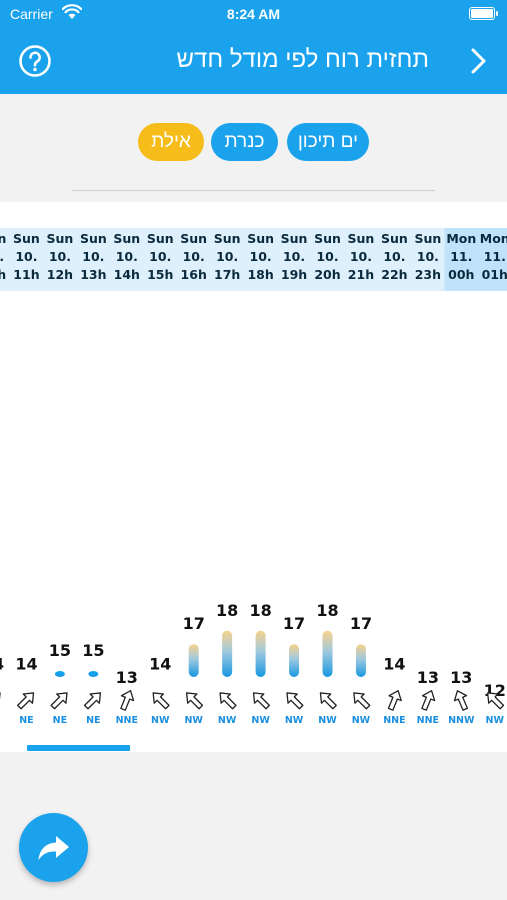 The height and width of the screenshot is (900, 507). What do you see at coordinates (302, 59) in the screenshot?
I see `page-title: תחזית רוח לפי מודל חדש` at bounding box center [302, 59].